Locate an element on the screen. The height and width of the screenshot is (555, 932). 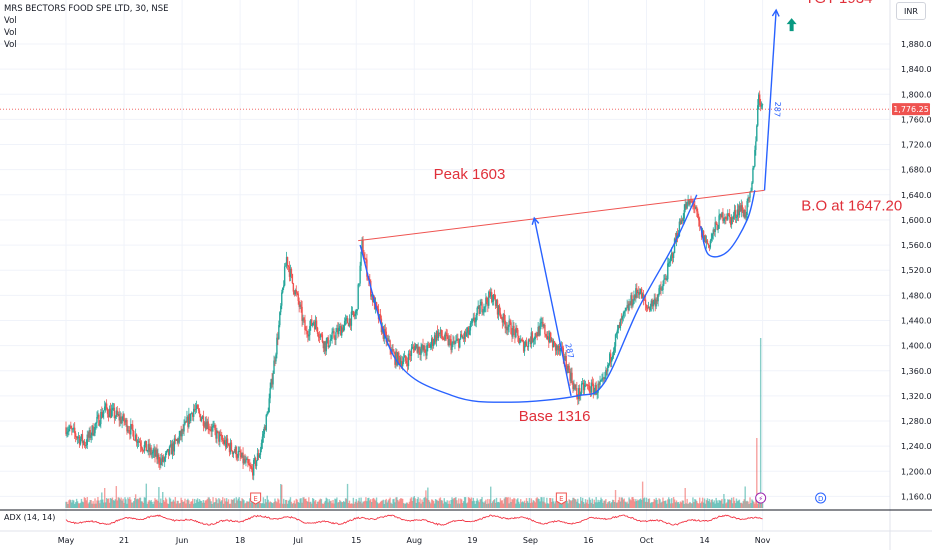
price-tick-label-18: 1,880.00 is located at coordinates (916, 44).